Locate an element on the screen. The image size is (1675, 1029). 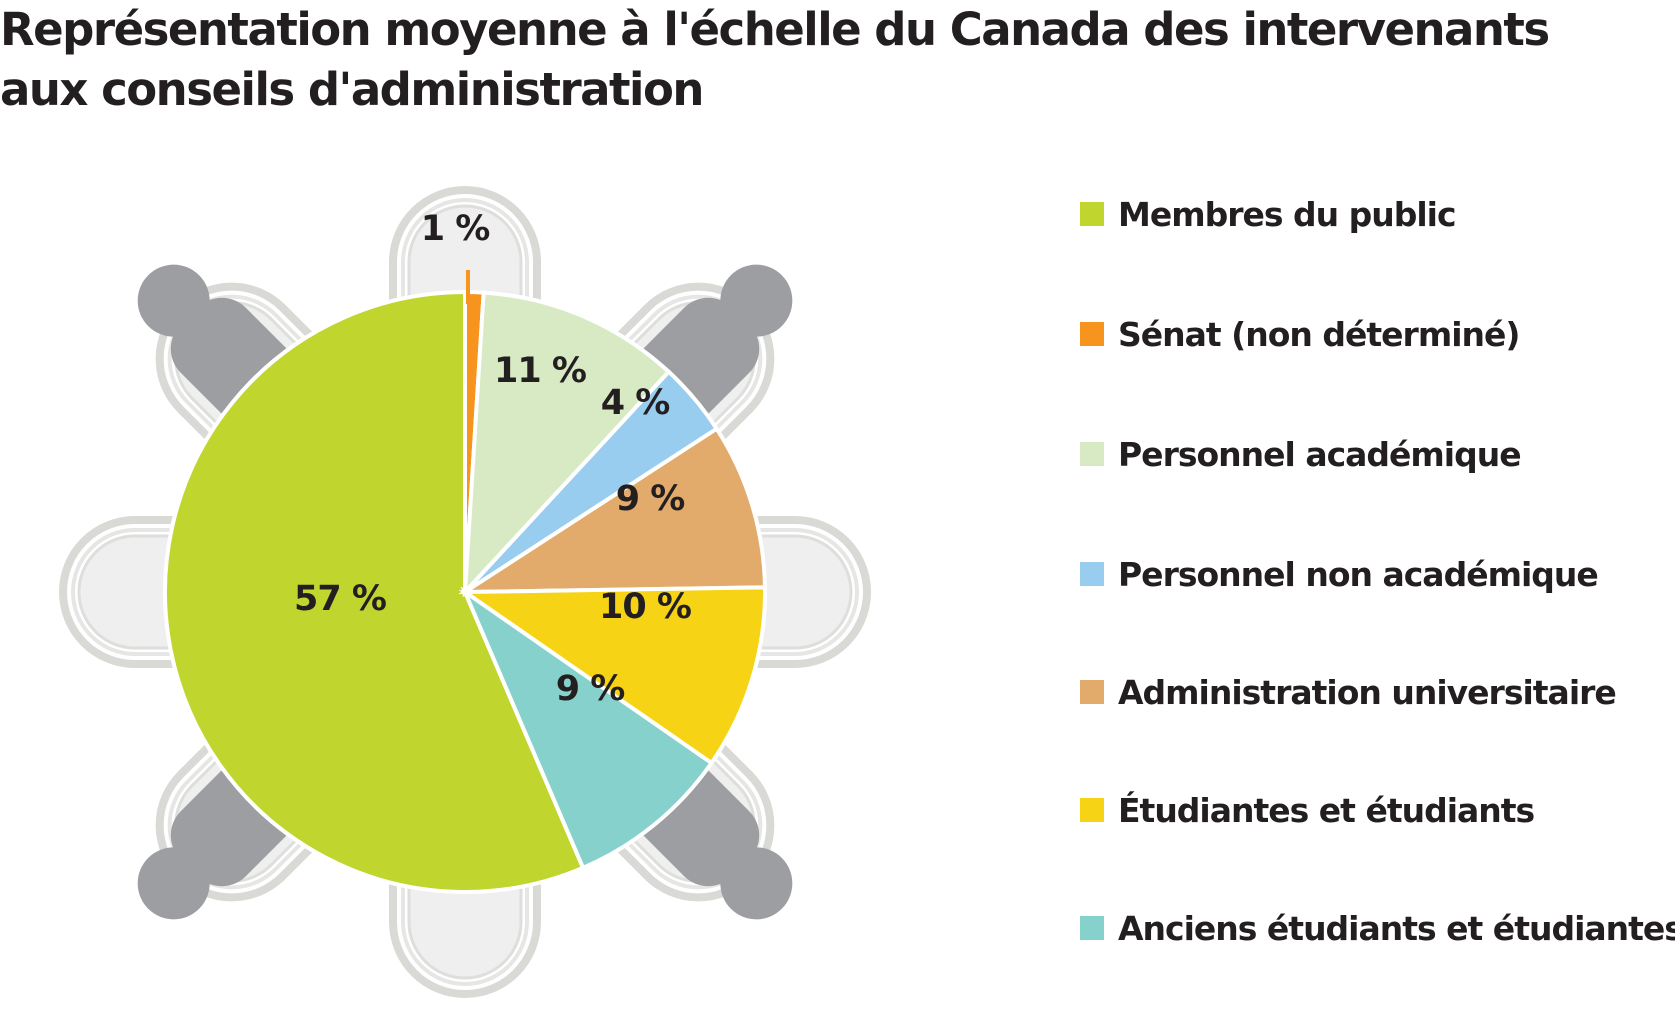
pie-value-label-1: 57 % is located at coordinates (340, 599).